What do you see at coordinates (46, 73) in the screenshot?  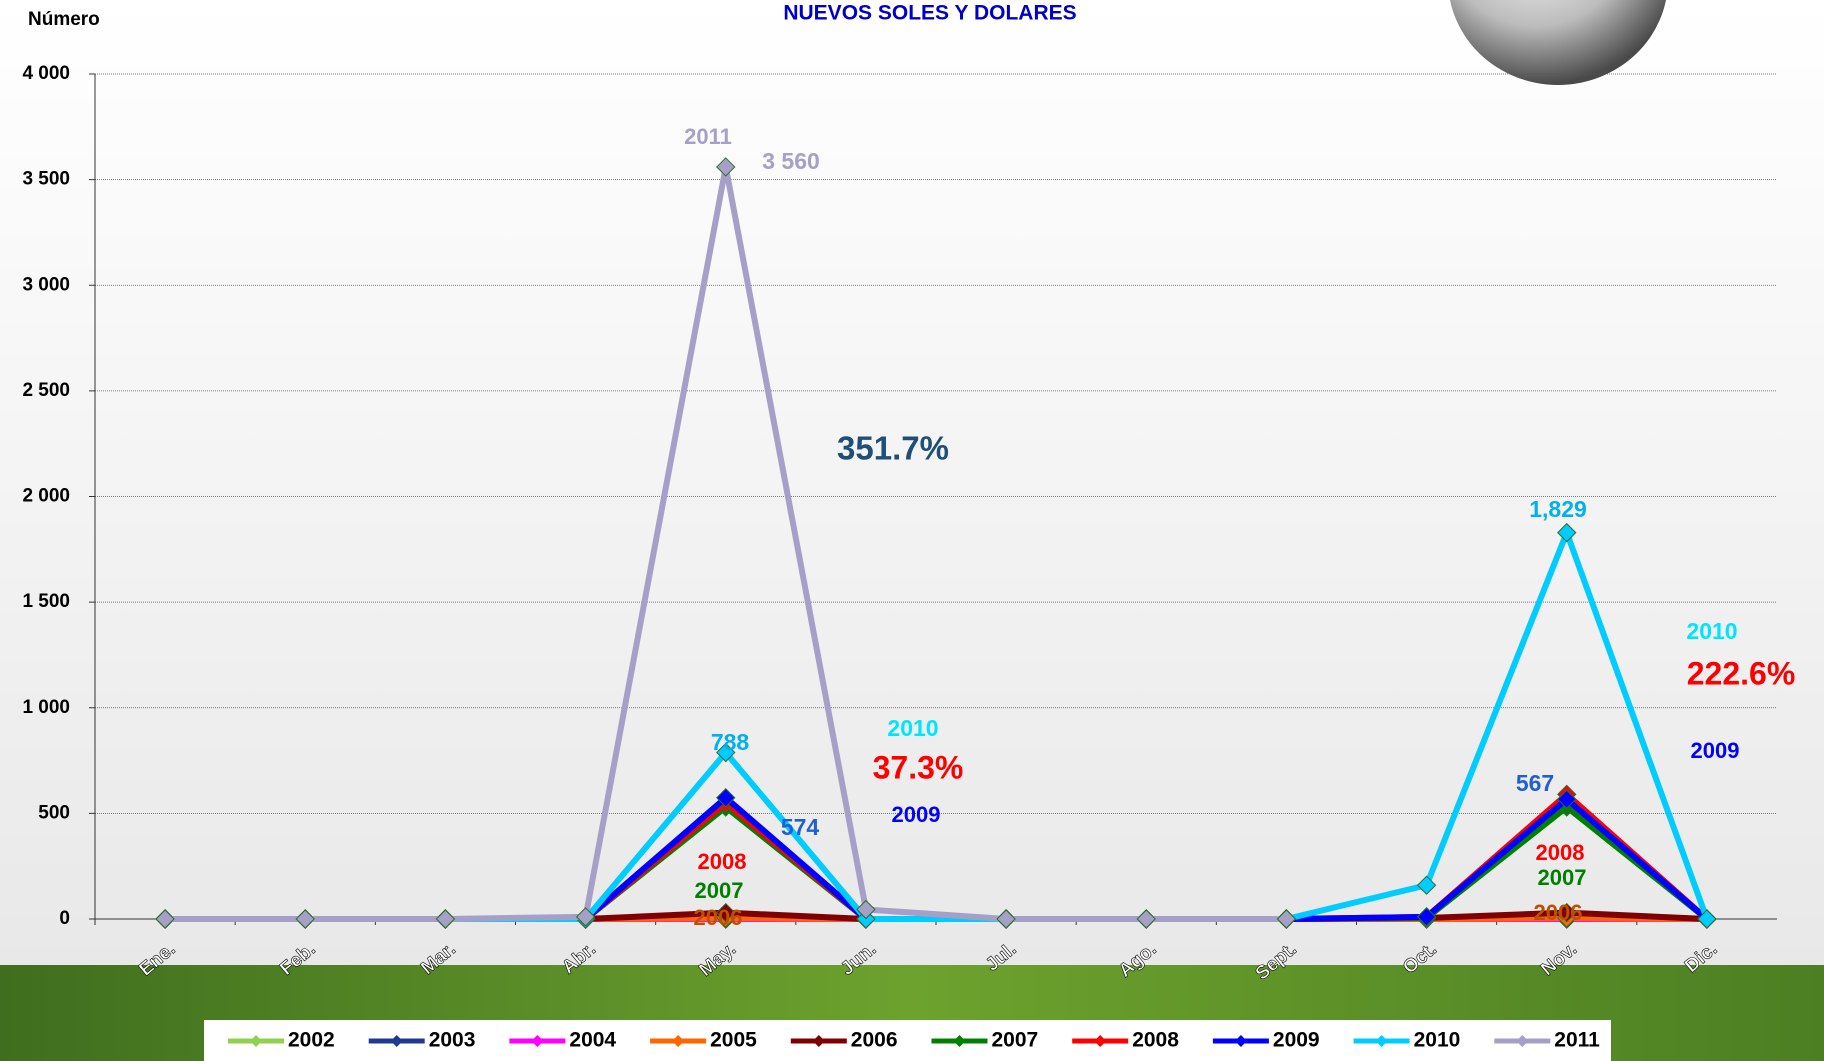 I see `y-tick-label: 4 000` at bounding box center [46, 73].